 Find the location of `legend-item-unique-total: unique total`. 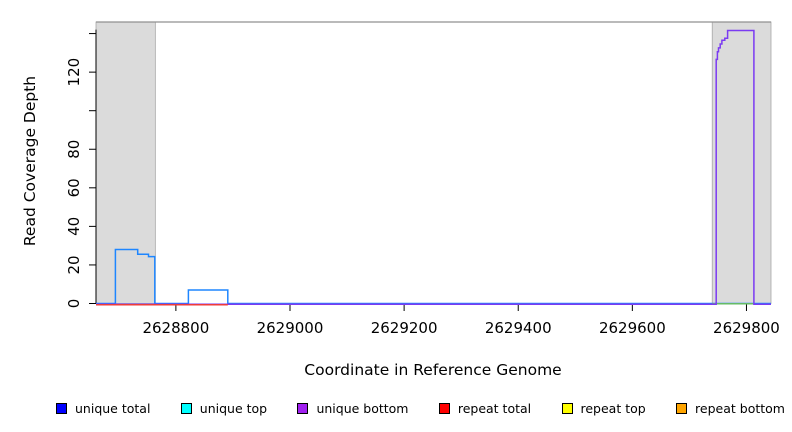

legend-item-unique-total: unique total is located at coordinates (103, 408).